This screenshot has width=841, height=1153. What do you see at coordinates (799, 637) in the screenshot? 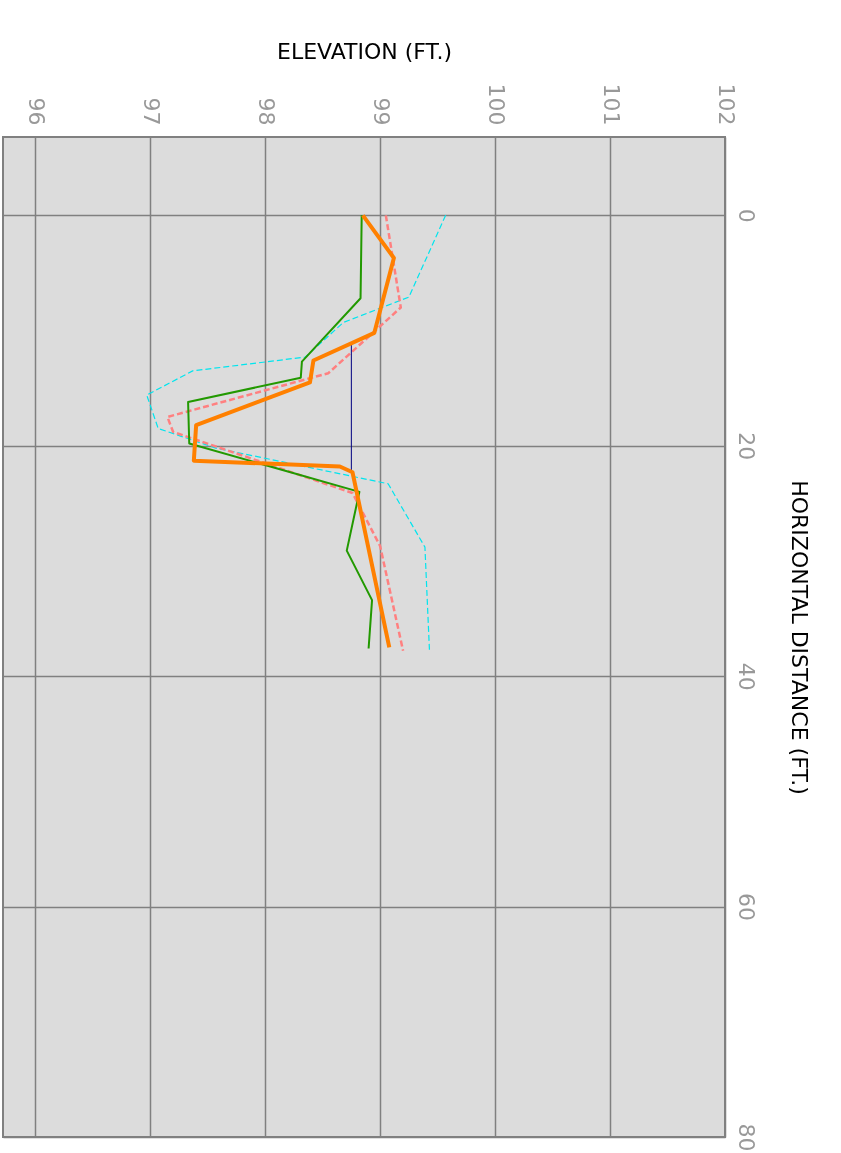
I see `y-axis-title: HORIZONTAL DISTANCE (FT.)` at bounding box center [799, 637].